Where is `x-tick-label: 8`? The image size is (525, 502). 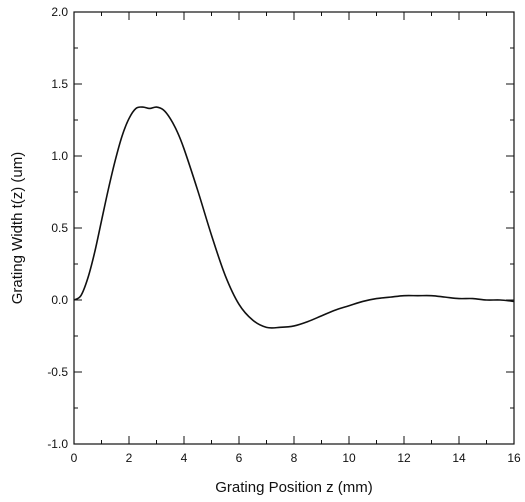 x-tick-label: 8 is located at coordinates (294, 458).